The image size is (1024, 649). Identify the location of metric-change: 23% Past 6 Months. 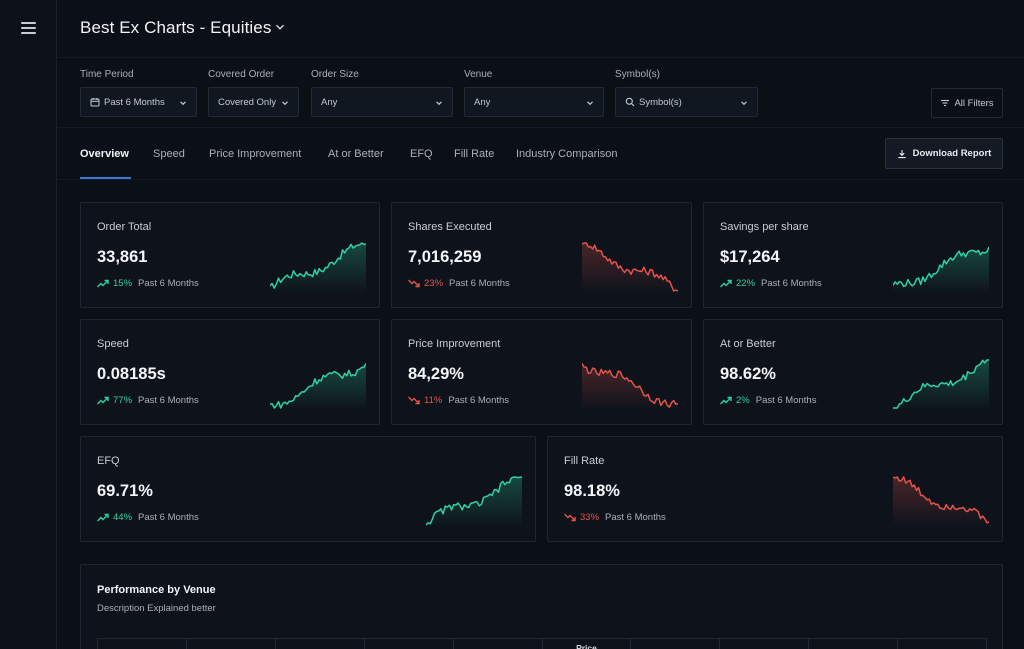
(459, 283).